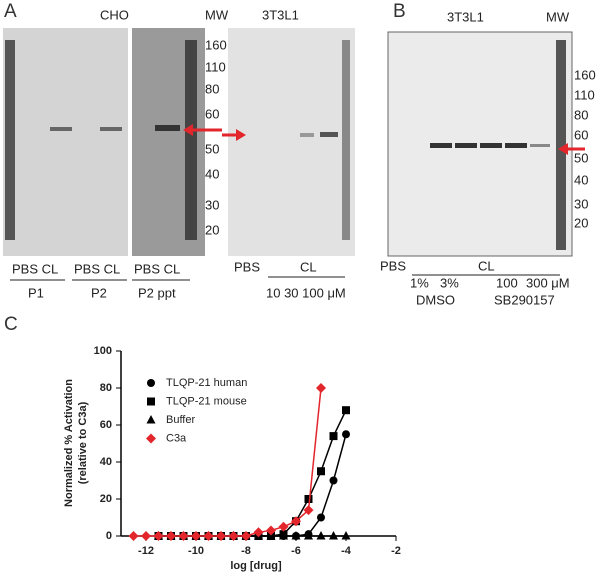  I want to click on y-axis-label: (relative to C3a), so click(83, 442).